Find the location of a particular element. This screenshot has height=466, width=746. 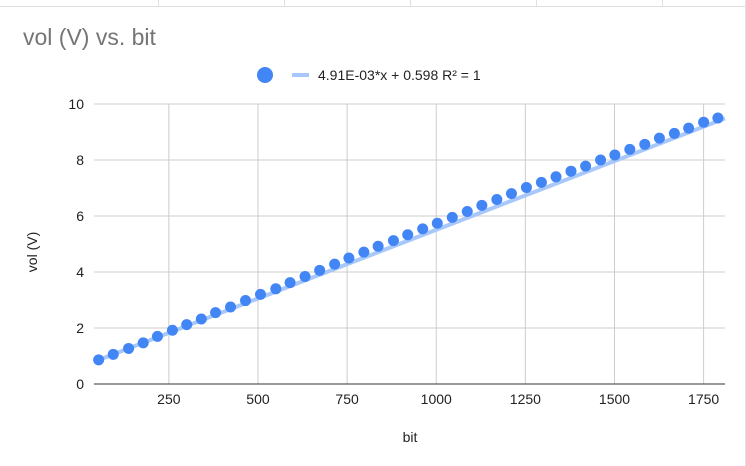

y-tick-label: 6 is located at coordinates (80, 216).